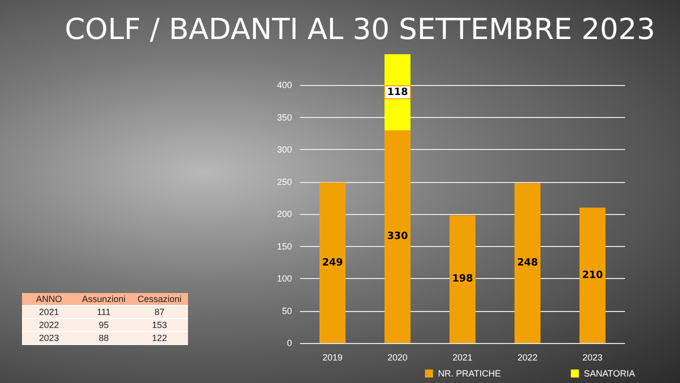  I want to click on text: 153, so click(160, 325).